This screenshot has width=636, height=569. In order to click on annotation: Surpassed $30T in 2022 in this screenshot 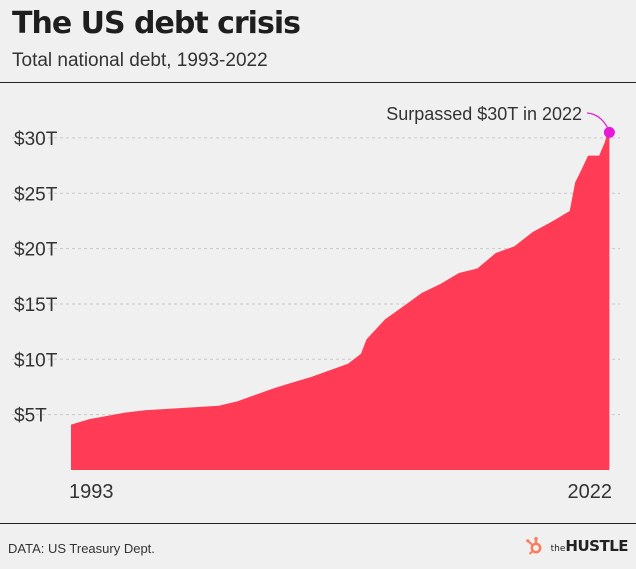, I will do `click(500, 121)`.